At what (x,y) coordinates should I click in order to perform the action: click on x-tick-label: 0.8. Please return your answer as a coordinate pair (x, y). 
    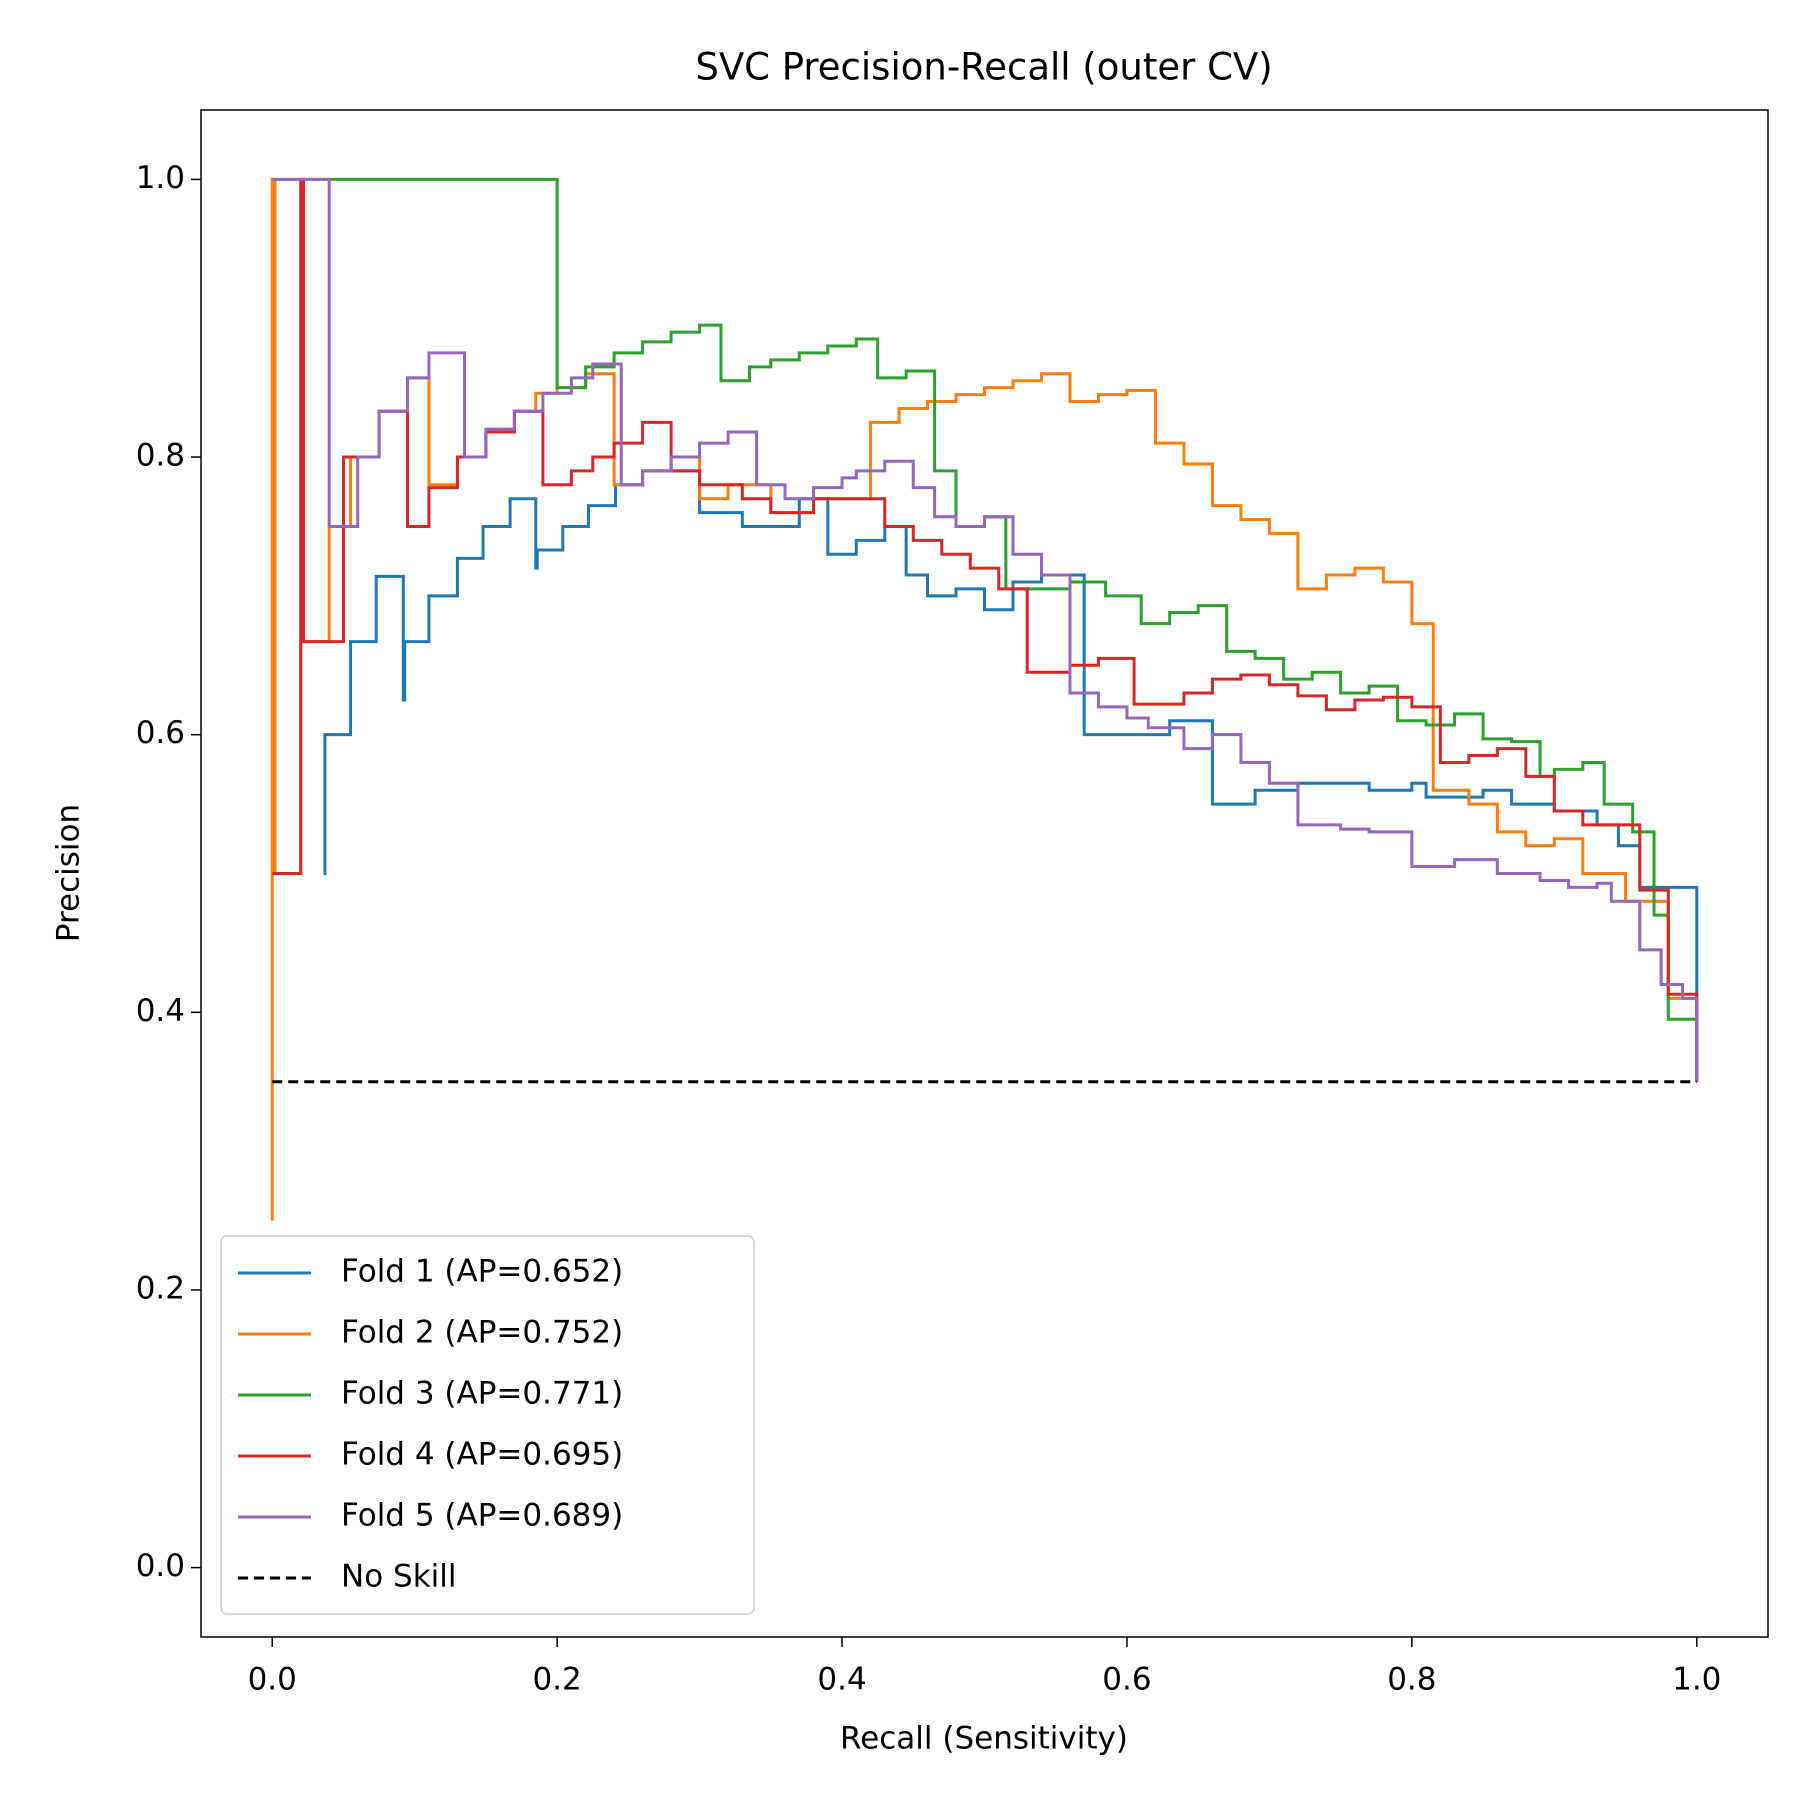
    Looking at the image, I should click on (1411, 1680).